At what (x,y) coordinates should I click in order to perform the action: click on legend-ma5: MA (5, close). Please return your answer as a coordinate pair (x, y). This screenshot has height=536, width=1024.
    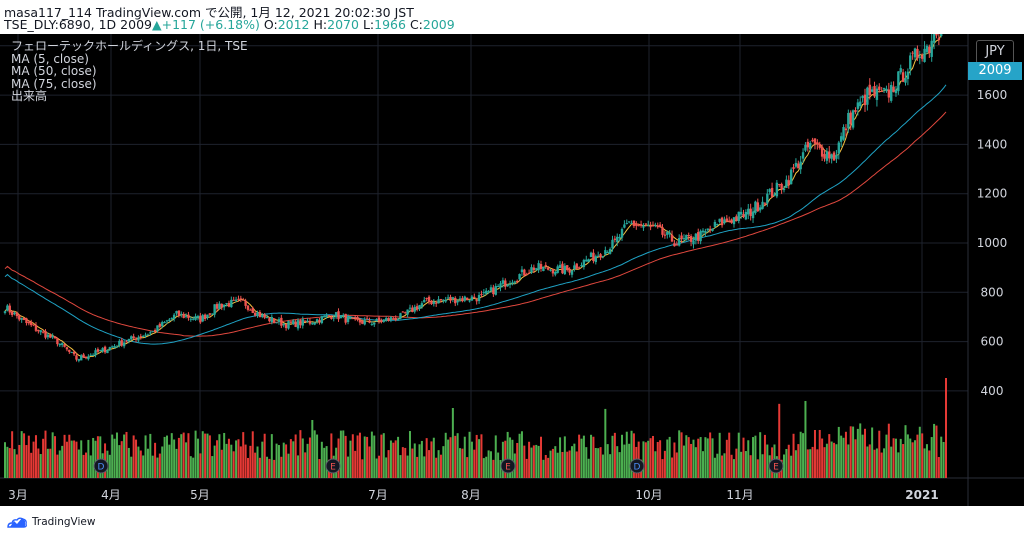
    Looking at the image, I should click on (50, 58).